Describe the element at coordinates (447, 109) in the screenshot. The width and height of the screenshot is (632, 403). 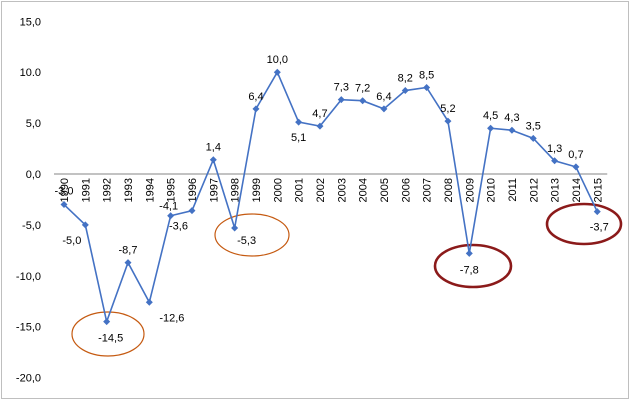
I see `data-label: 5,2` at that location.